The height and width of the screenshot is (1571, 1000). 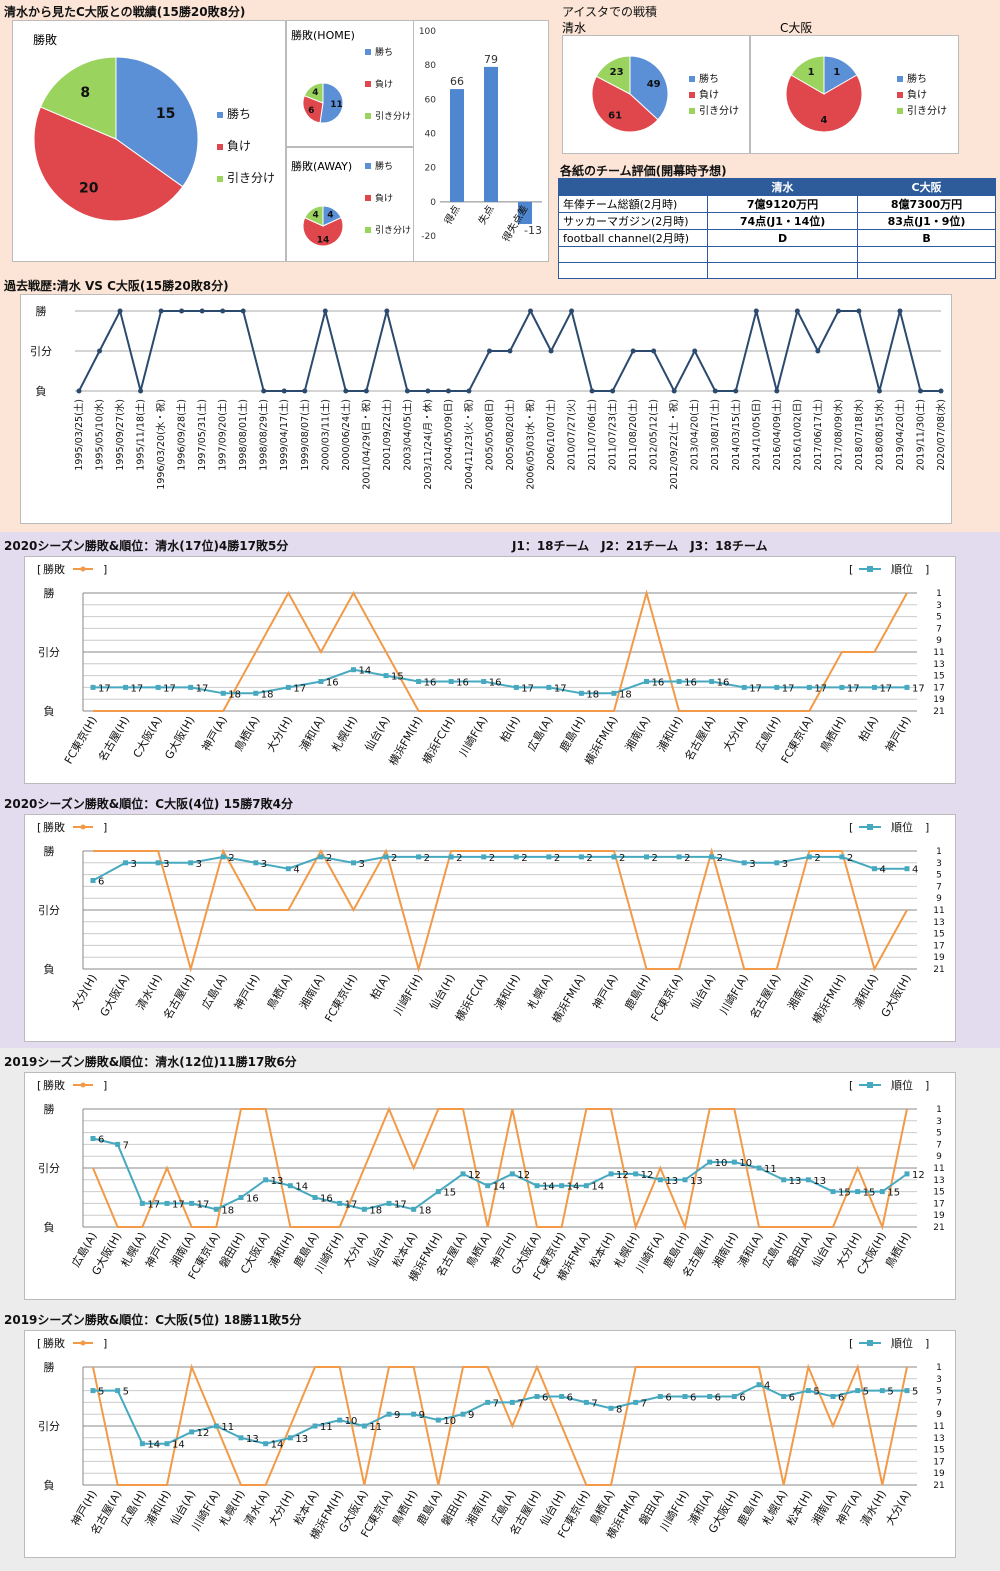 I want to click on x-tick-label: 2001/09/22(土), so click(x=387, y=435).